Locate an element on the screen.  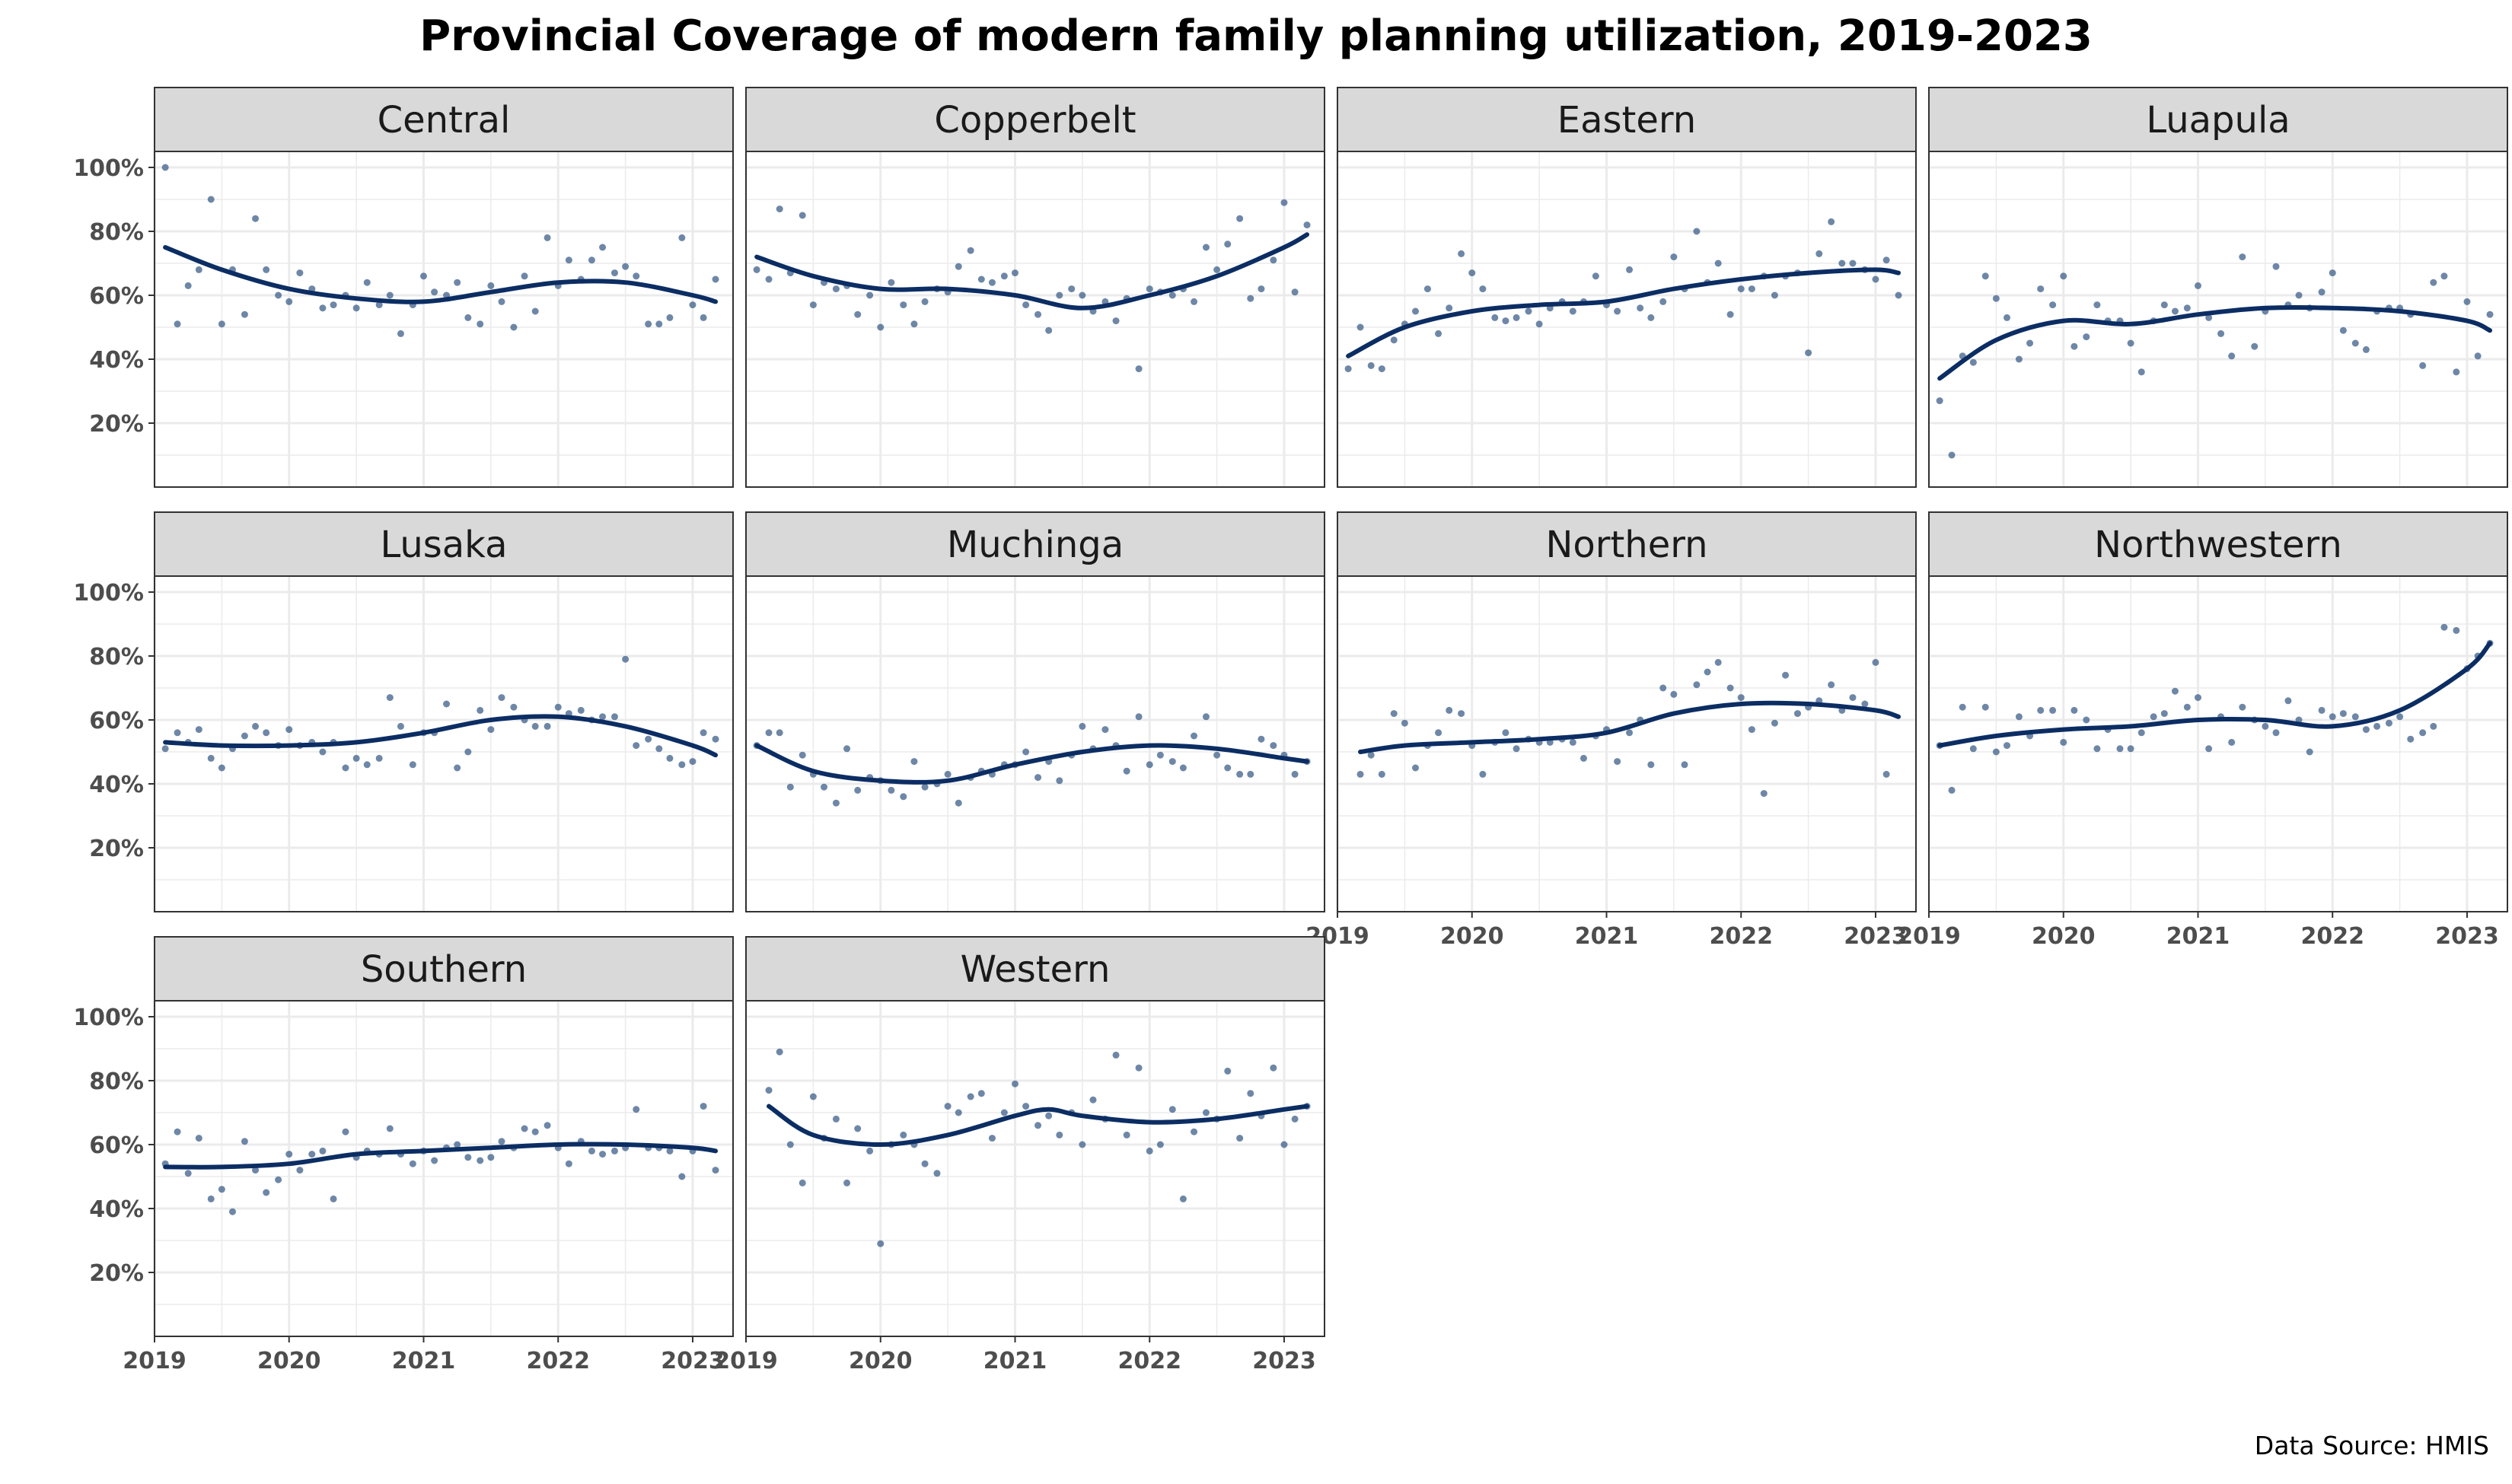
panel-eastern: Eastern is located at coordinates (1626, 287).